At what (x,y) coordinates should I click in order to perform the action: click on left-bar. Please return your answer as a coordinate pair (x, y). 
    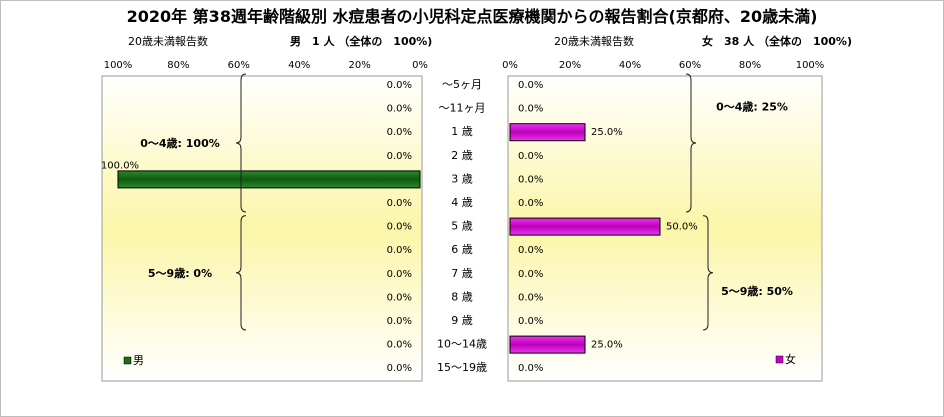
    Looking at the image, I should click on (269, 179).